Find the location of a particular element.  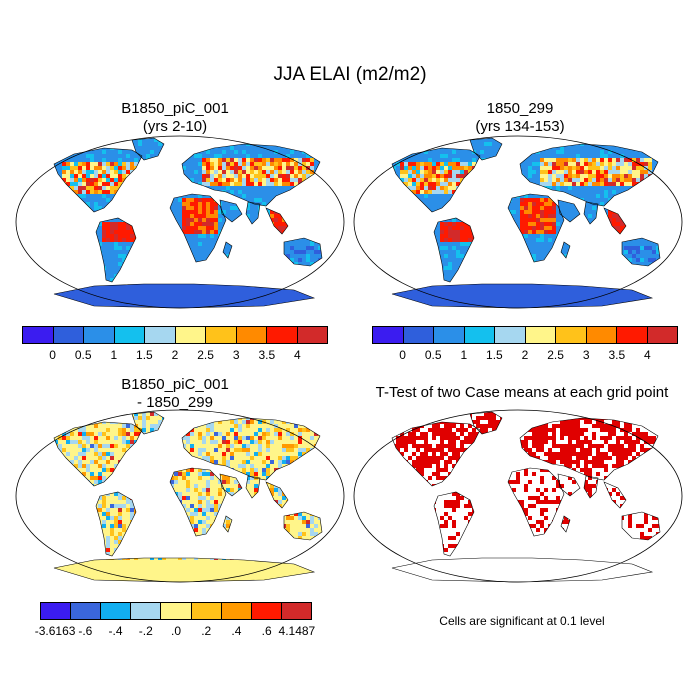

panel-2-title: 1850_299 (yrs 134-153) is located at coordinates (520, 118).